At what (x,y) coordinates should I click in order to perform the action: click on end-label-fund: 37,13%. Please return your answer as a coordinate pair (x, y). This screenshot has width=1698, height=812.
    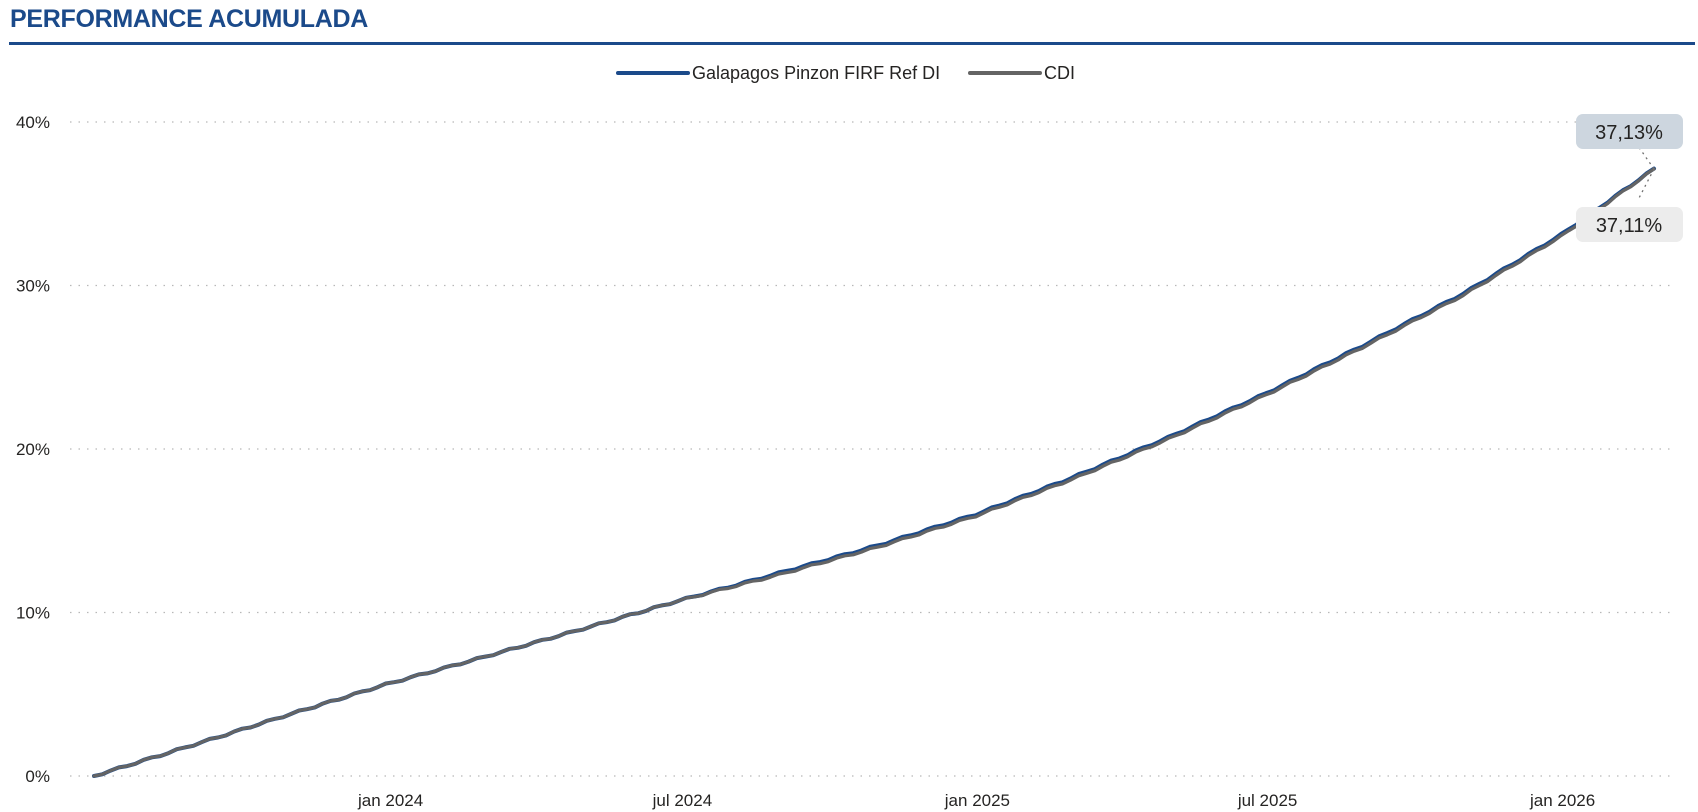
    Looking at the image, I should click on (1629, 133).